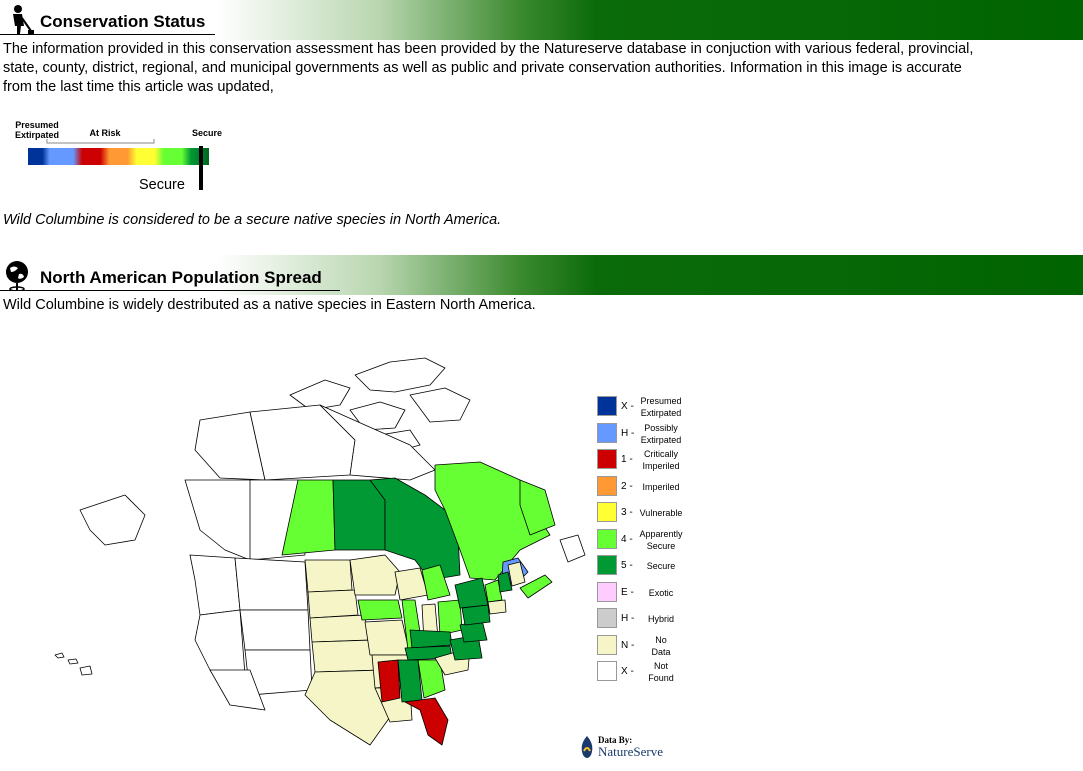 This screenshot has width=1083, height=771. Describe the element at coordinates (661, 566) in the screenshot. I see `legend-label: Secure` at that location.